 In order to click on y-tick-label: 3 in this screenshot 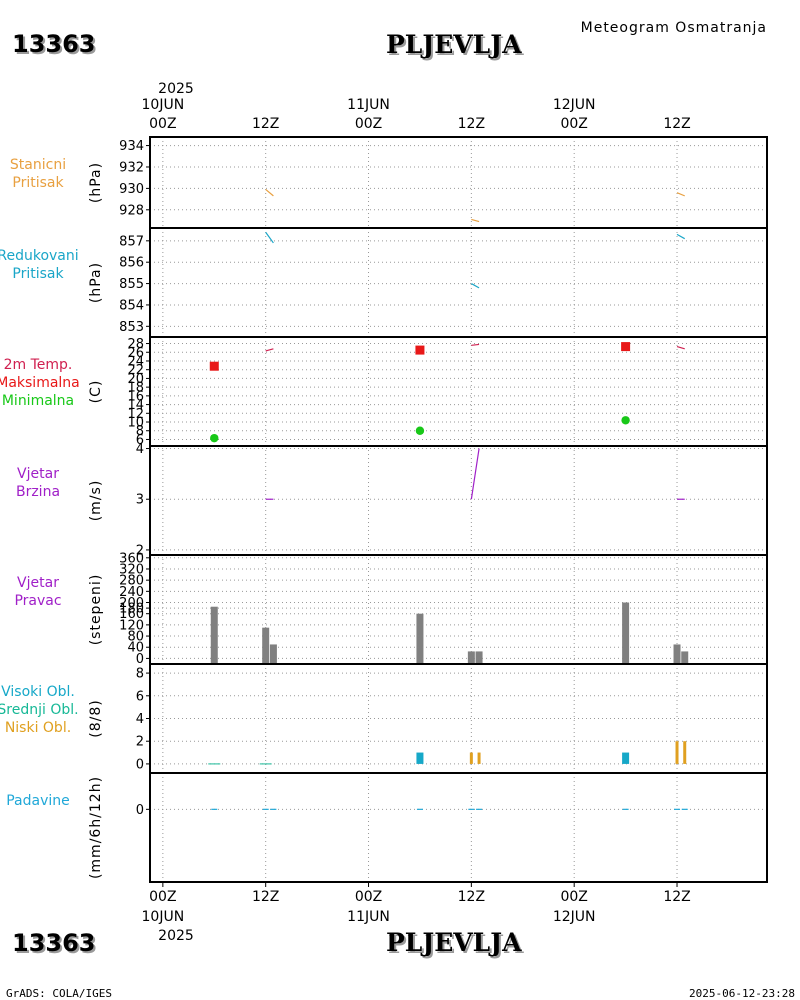, I will do `click(140, 500)`.